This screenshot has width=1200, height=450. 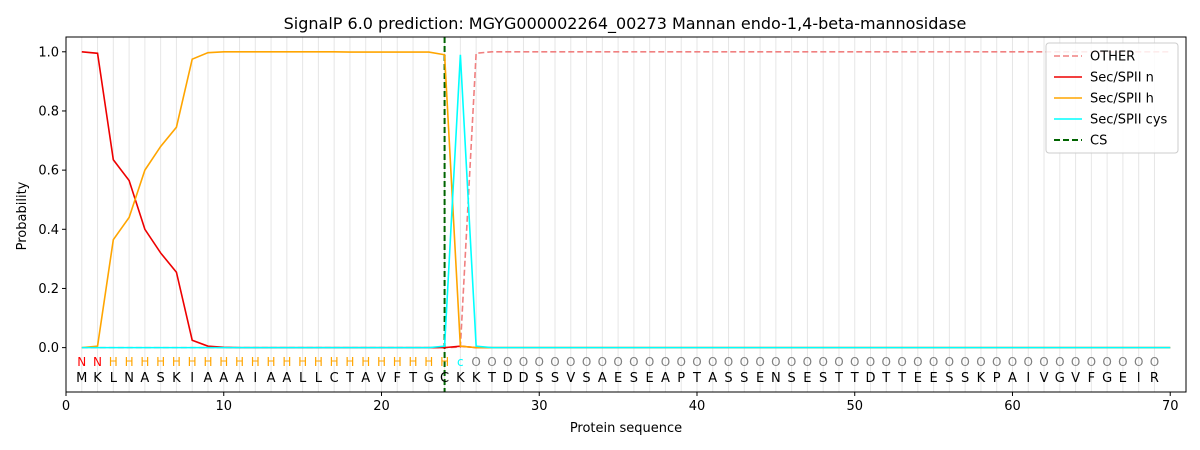 I want to click on sequence-letter: N, so click(x=129, y=378).